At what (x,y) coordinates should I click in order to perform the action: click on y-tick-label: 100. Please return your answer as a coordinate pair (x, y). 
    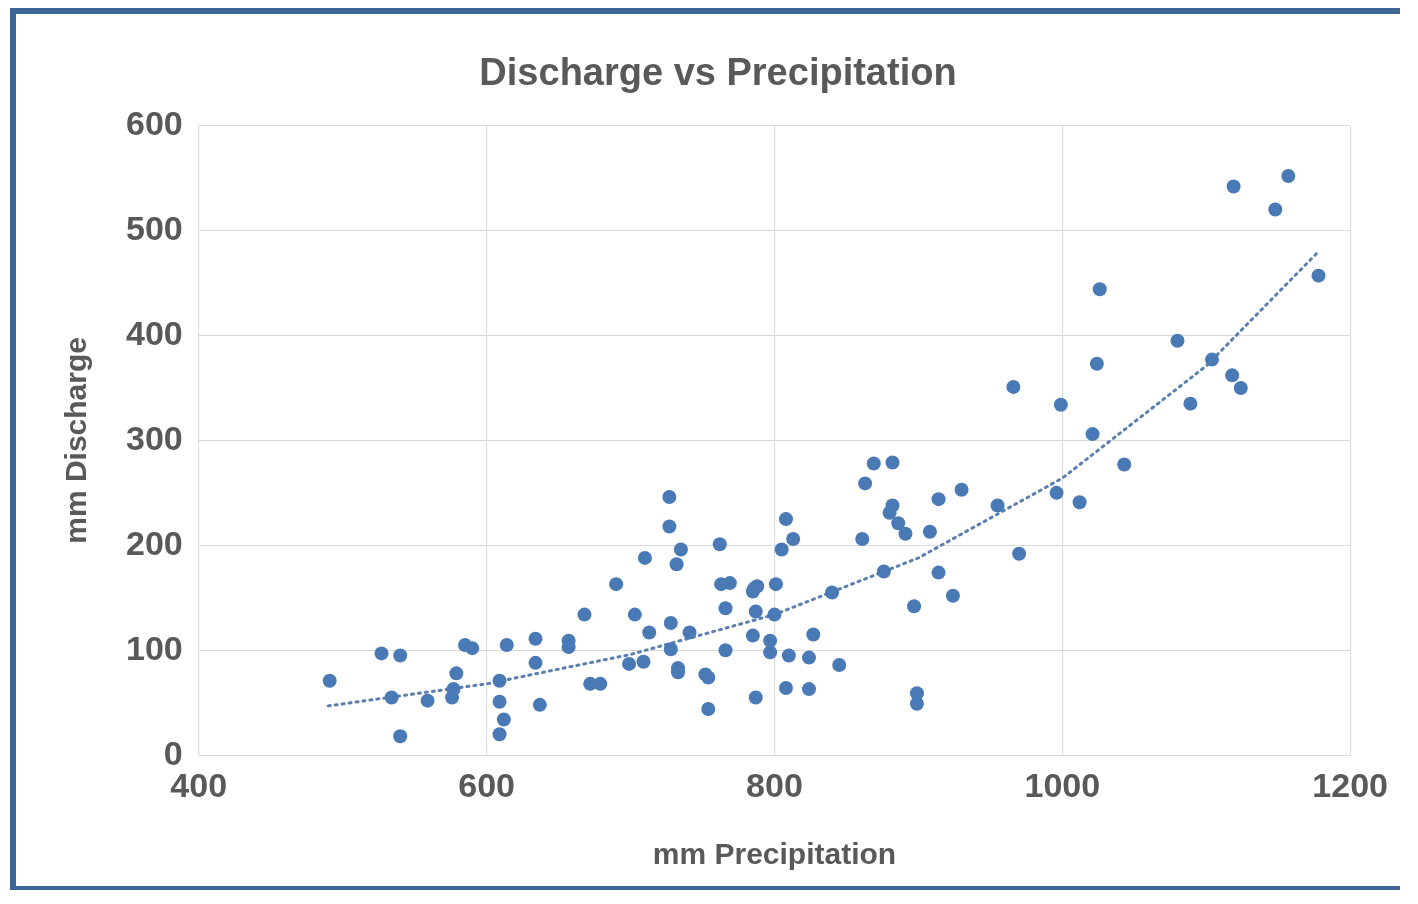
    Looking at the image, I should click on (154, 647).